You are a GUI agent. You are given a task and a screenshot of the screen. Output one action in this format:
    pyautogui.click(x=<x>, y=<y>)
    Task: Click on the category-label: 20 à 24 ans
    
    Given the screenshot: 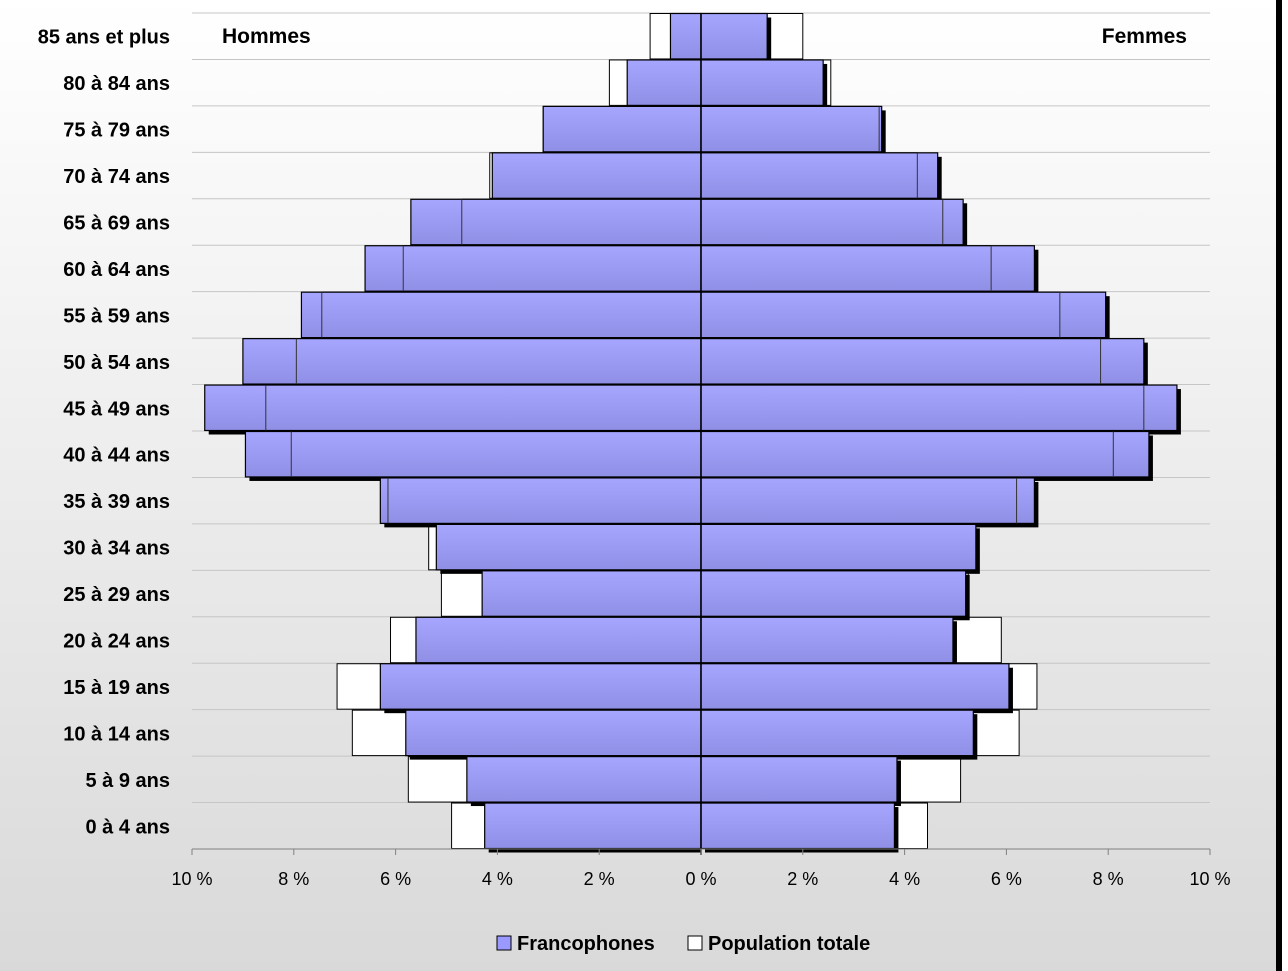 What is the action you would take?
    pyautogui.click(x=116, y=642)
    